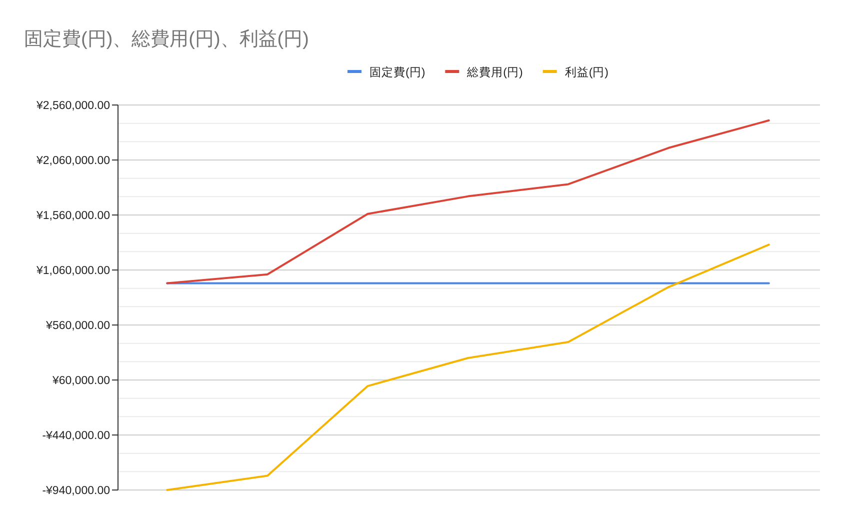  Describe the element at coordinates (166, 39) in the screenshot. I see `chart-title: 固定費(円)、総費用(円)、利益(円)` at that location.